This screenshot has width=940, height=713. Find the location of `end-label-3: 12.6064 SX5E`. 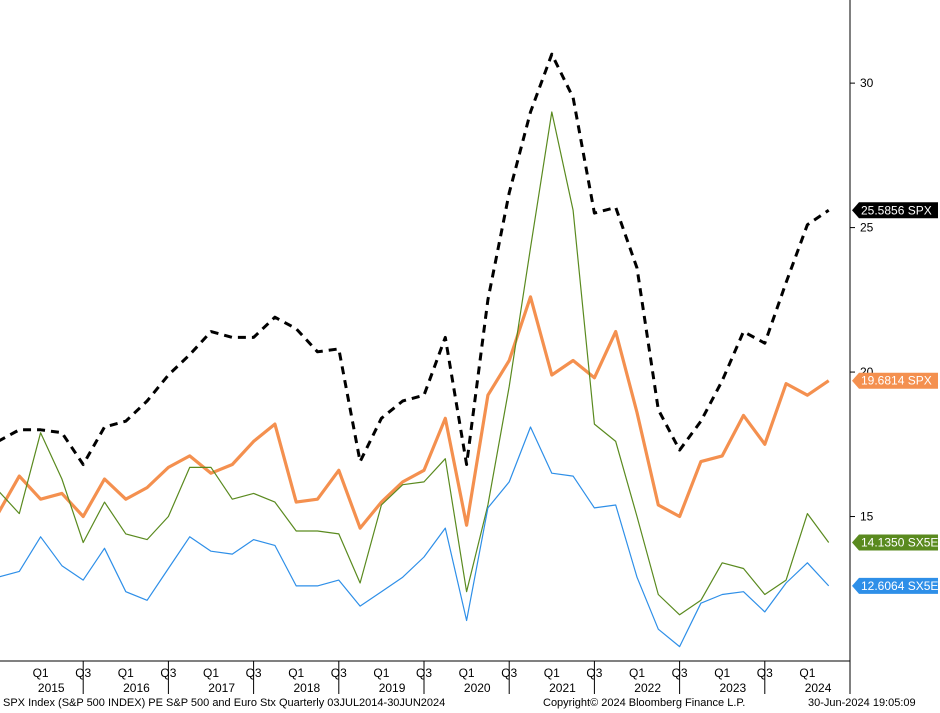

end-label-3: 12.6064 SX5E is located at coordinates (895, 585).